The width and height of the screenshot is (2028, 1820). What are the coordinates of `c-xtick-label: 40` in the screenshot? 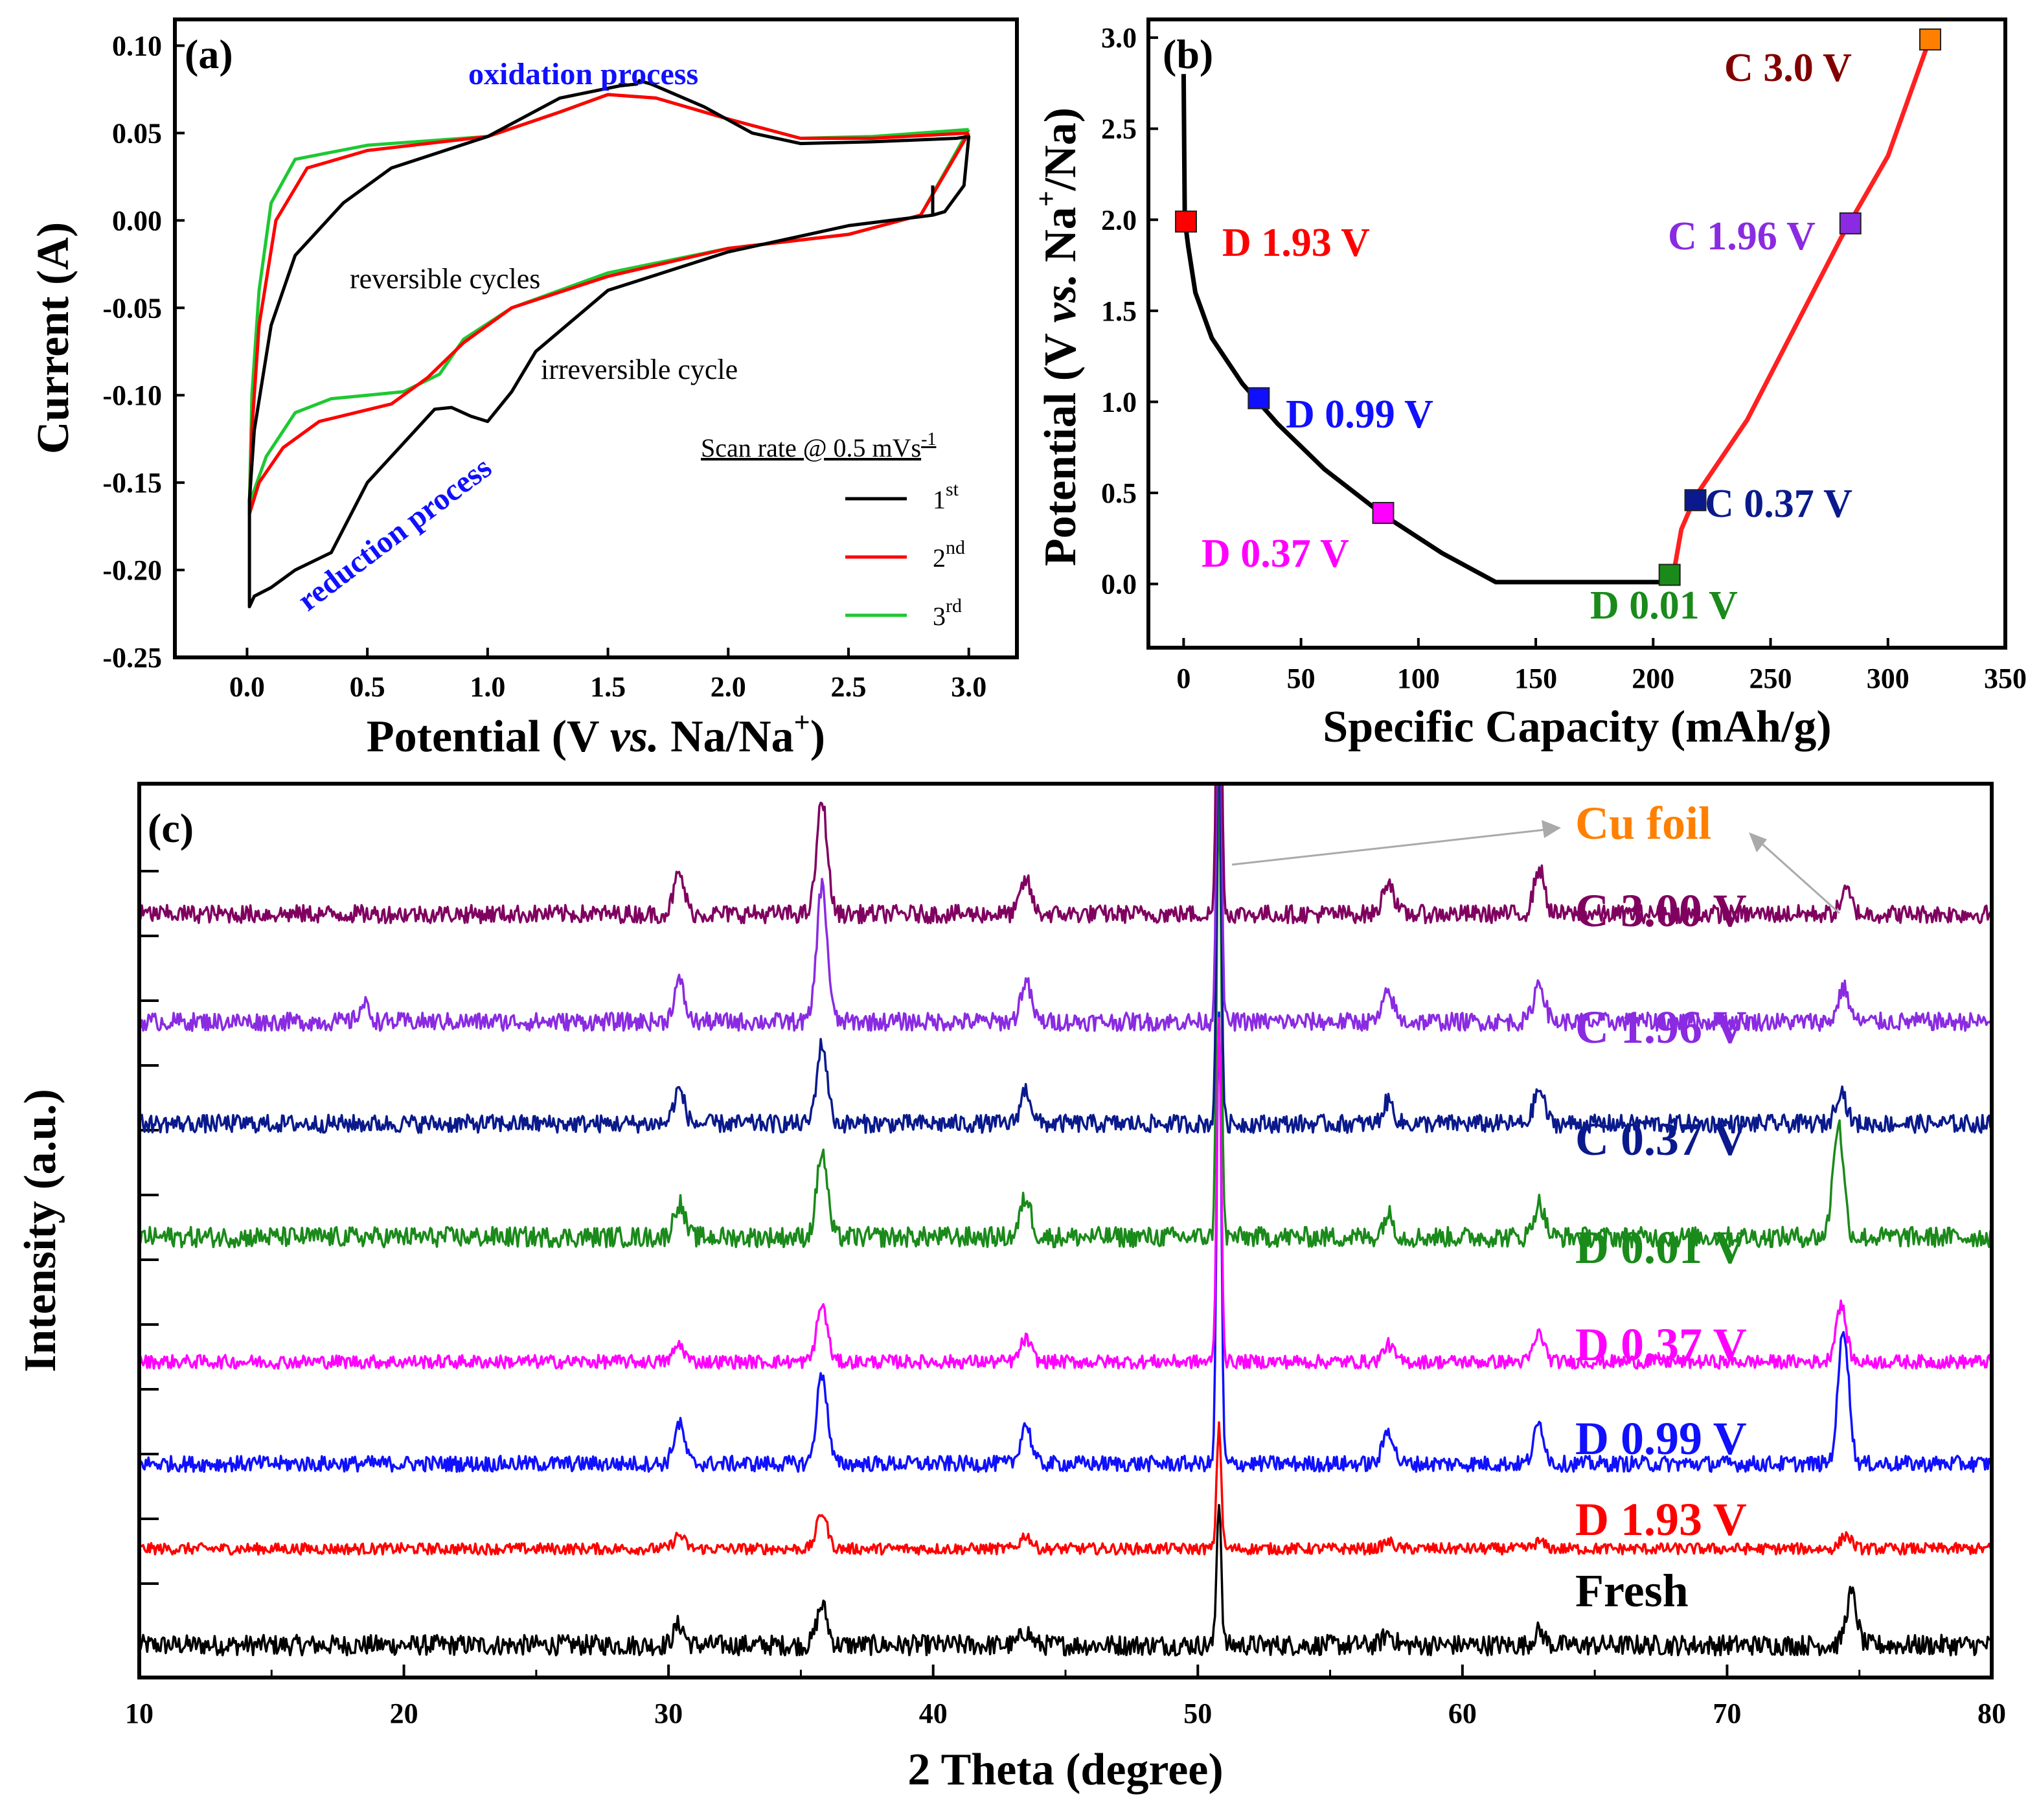 It's located at (933, 1713).